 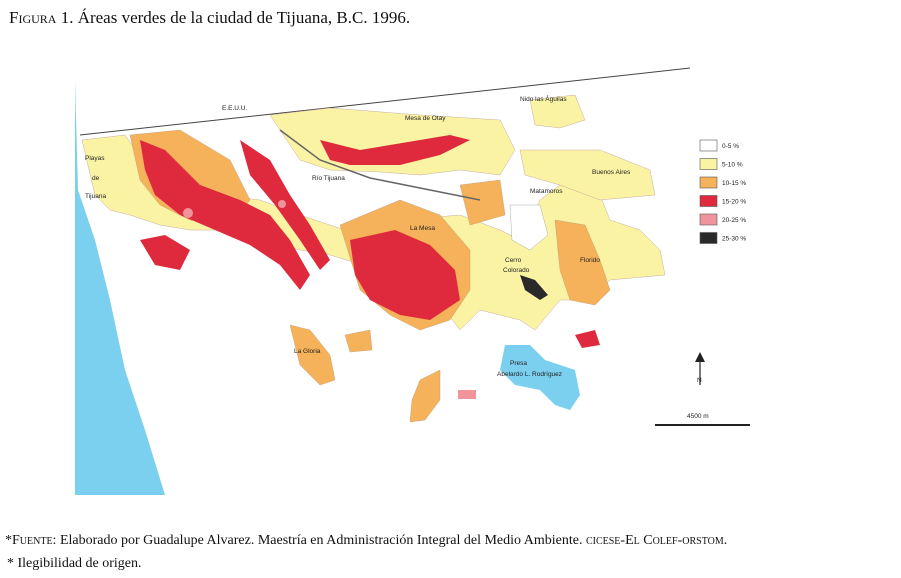 I want to click on map-label: E.E.U.U., so click(x=234, y=108).